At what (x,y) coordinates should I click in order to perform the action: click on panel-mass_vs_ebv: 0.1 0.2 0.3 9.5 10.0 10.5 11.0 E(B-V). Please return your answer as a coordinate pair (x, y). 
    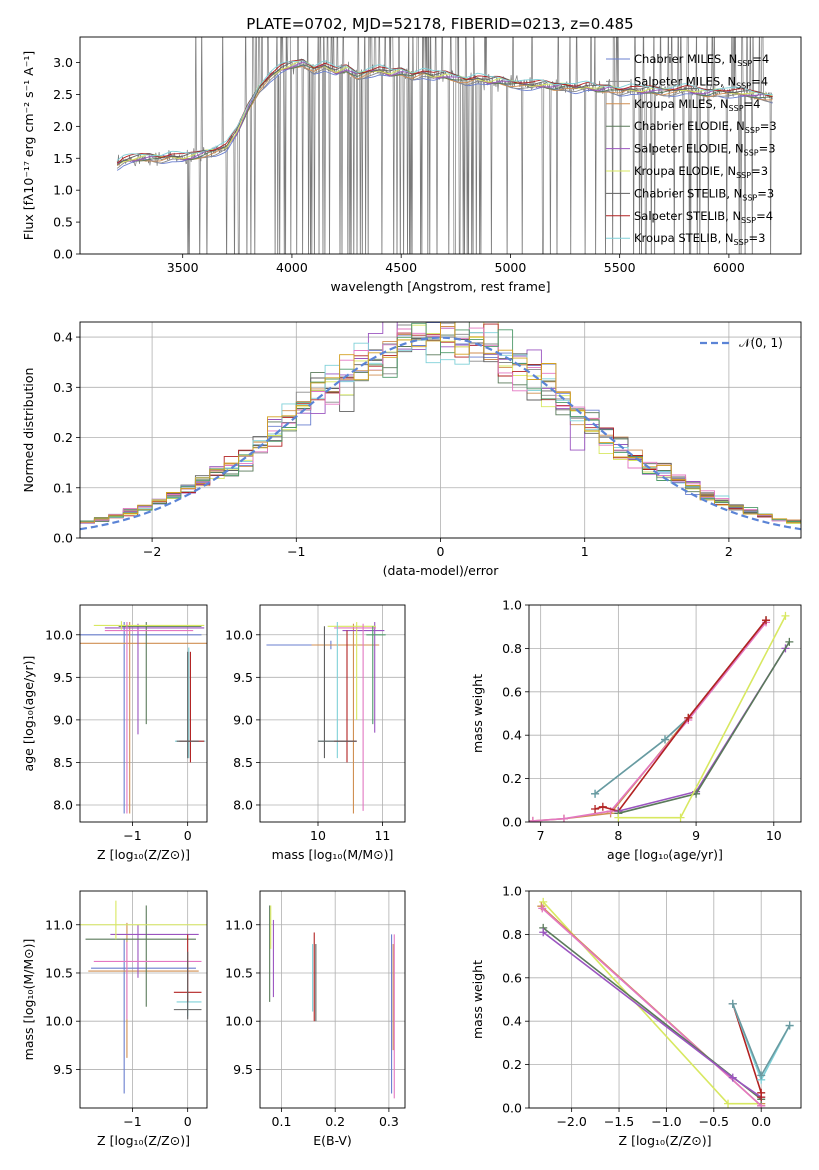
    Looking at the image, I should click on (315, 1019).